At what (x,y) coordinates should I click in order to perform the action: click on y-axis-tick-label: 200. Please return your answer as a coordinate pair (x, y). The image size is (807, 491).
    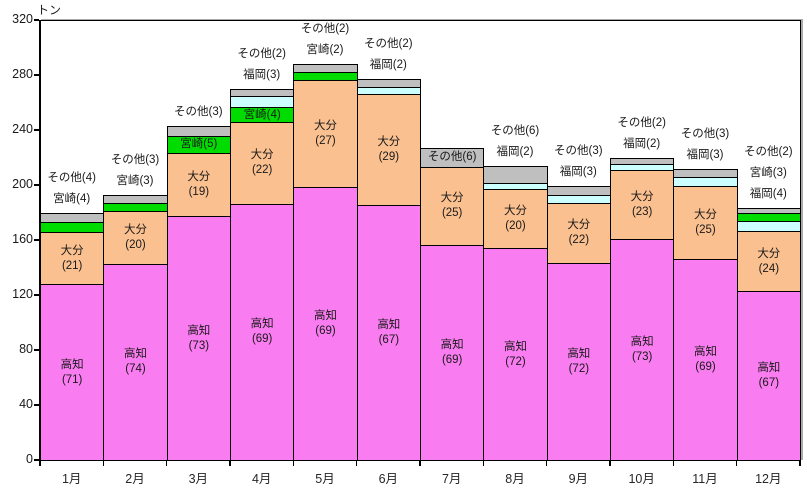
    Looking at the image, I should click on (22, 184).